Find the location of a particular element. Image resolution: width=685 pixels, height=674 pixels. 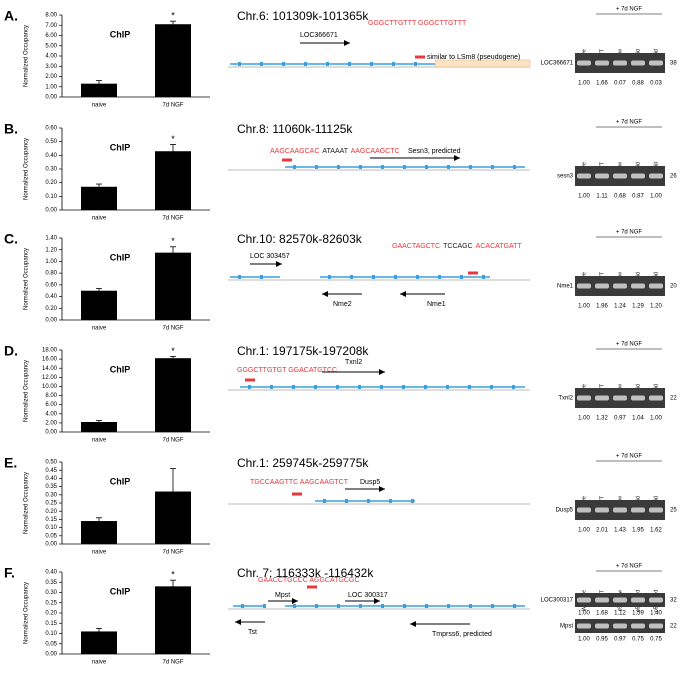

pseudogene is located at coordinates (482, 63).